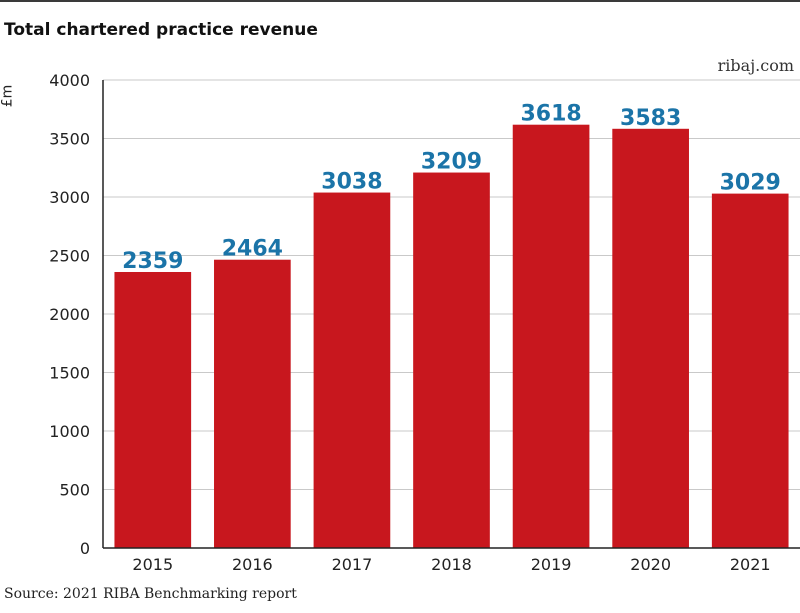 This screenshot has height=613, width=800. Describe the element at coordinates (85, 548) in the screenshot. I see `y-tick-label: 0` at that location.